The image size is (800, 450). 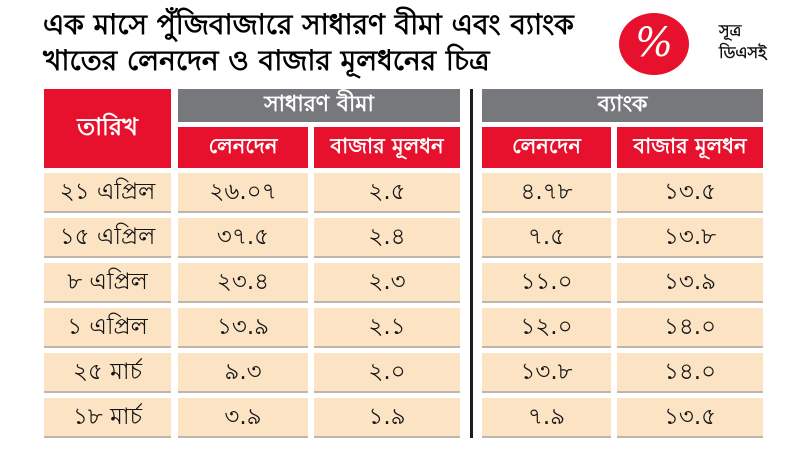 What do you see at coordinates (730, 30) in the screenshot?
I see `source-label-line1: সূত্র` at bounding box center [730, 30].